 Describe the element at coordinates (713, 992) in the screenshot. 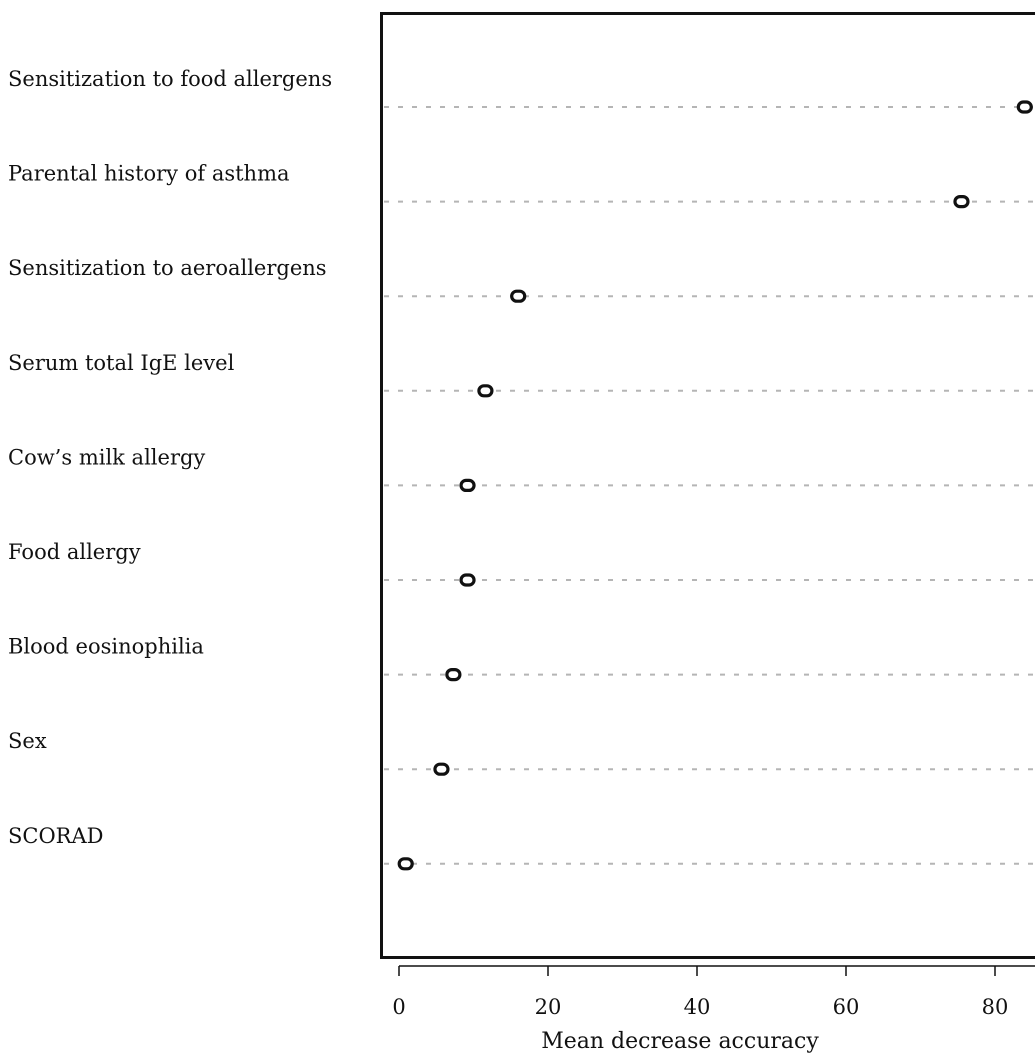

I see `x-axis: 0 20 40 60 80` at that location.